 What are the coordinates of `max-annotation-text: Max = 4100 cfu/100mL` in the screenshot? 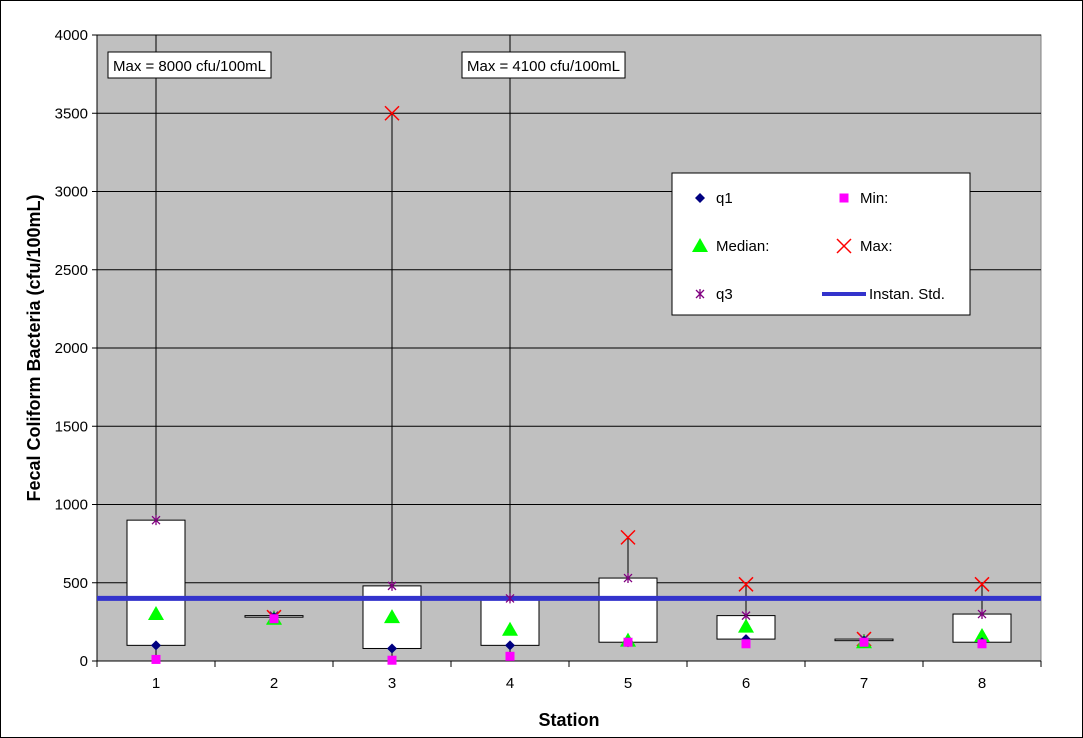 It's located at (543, 66).